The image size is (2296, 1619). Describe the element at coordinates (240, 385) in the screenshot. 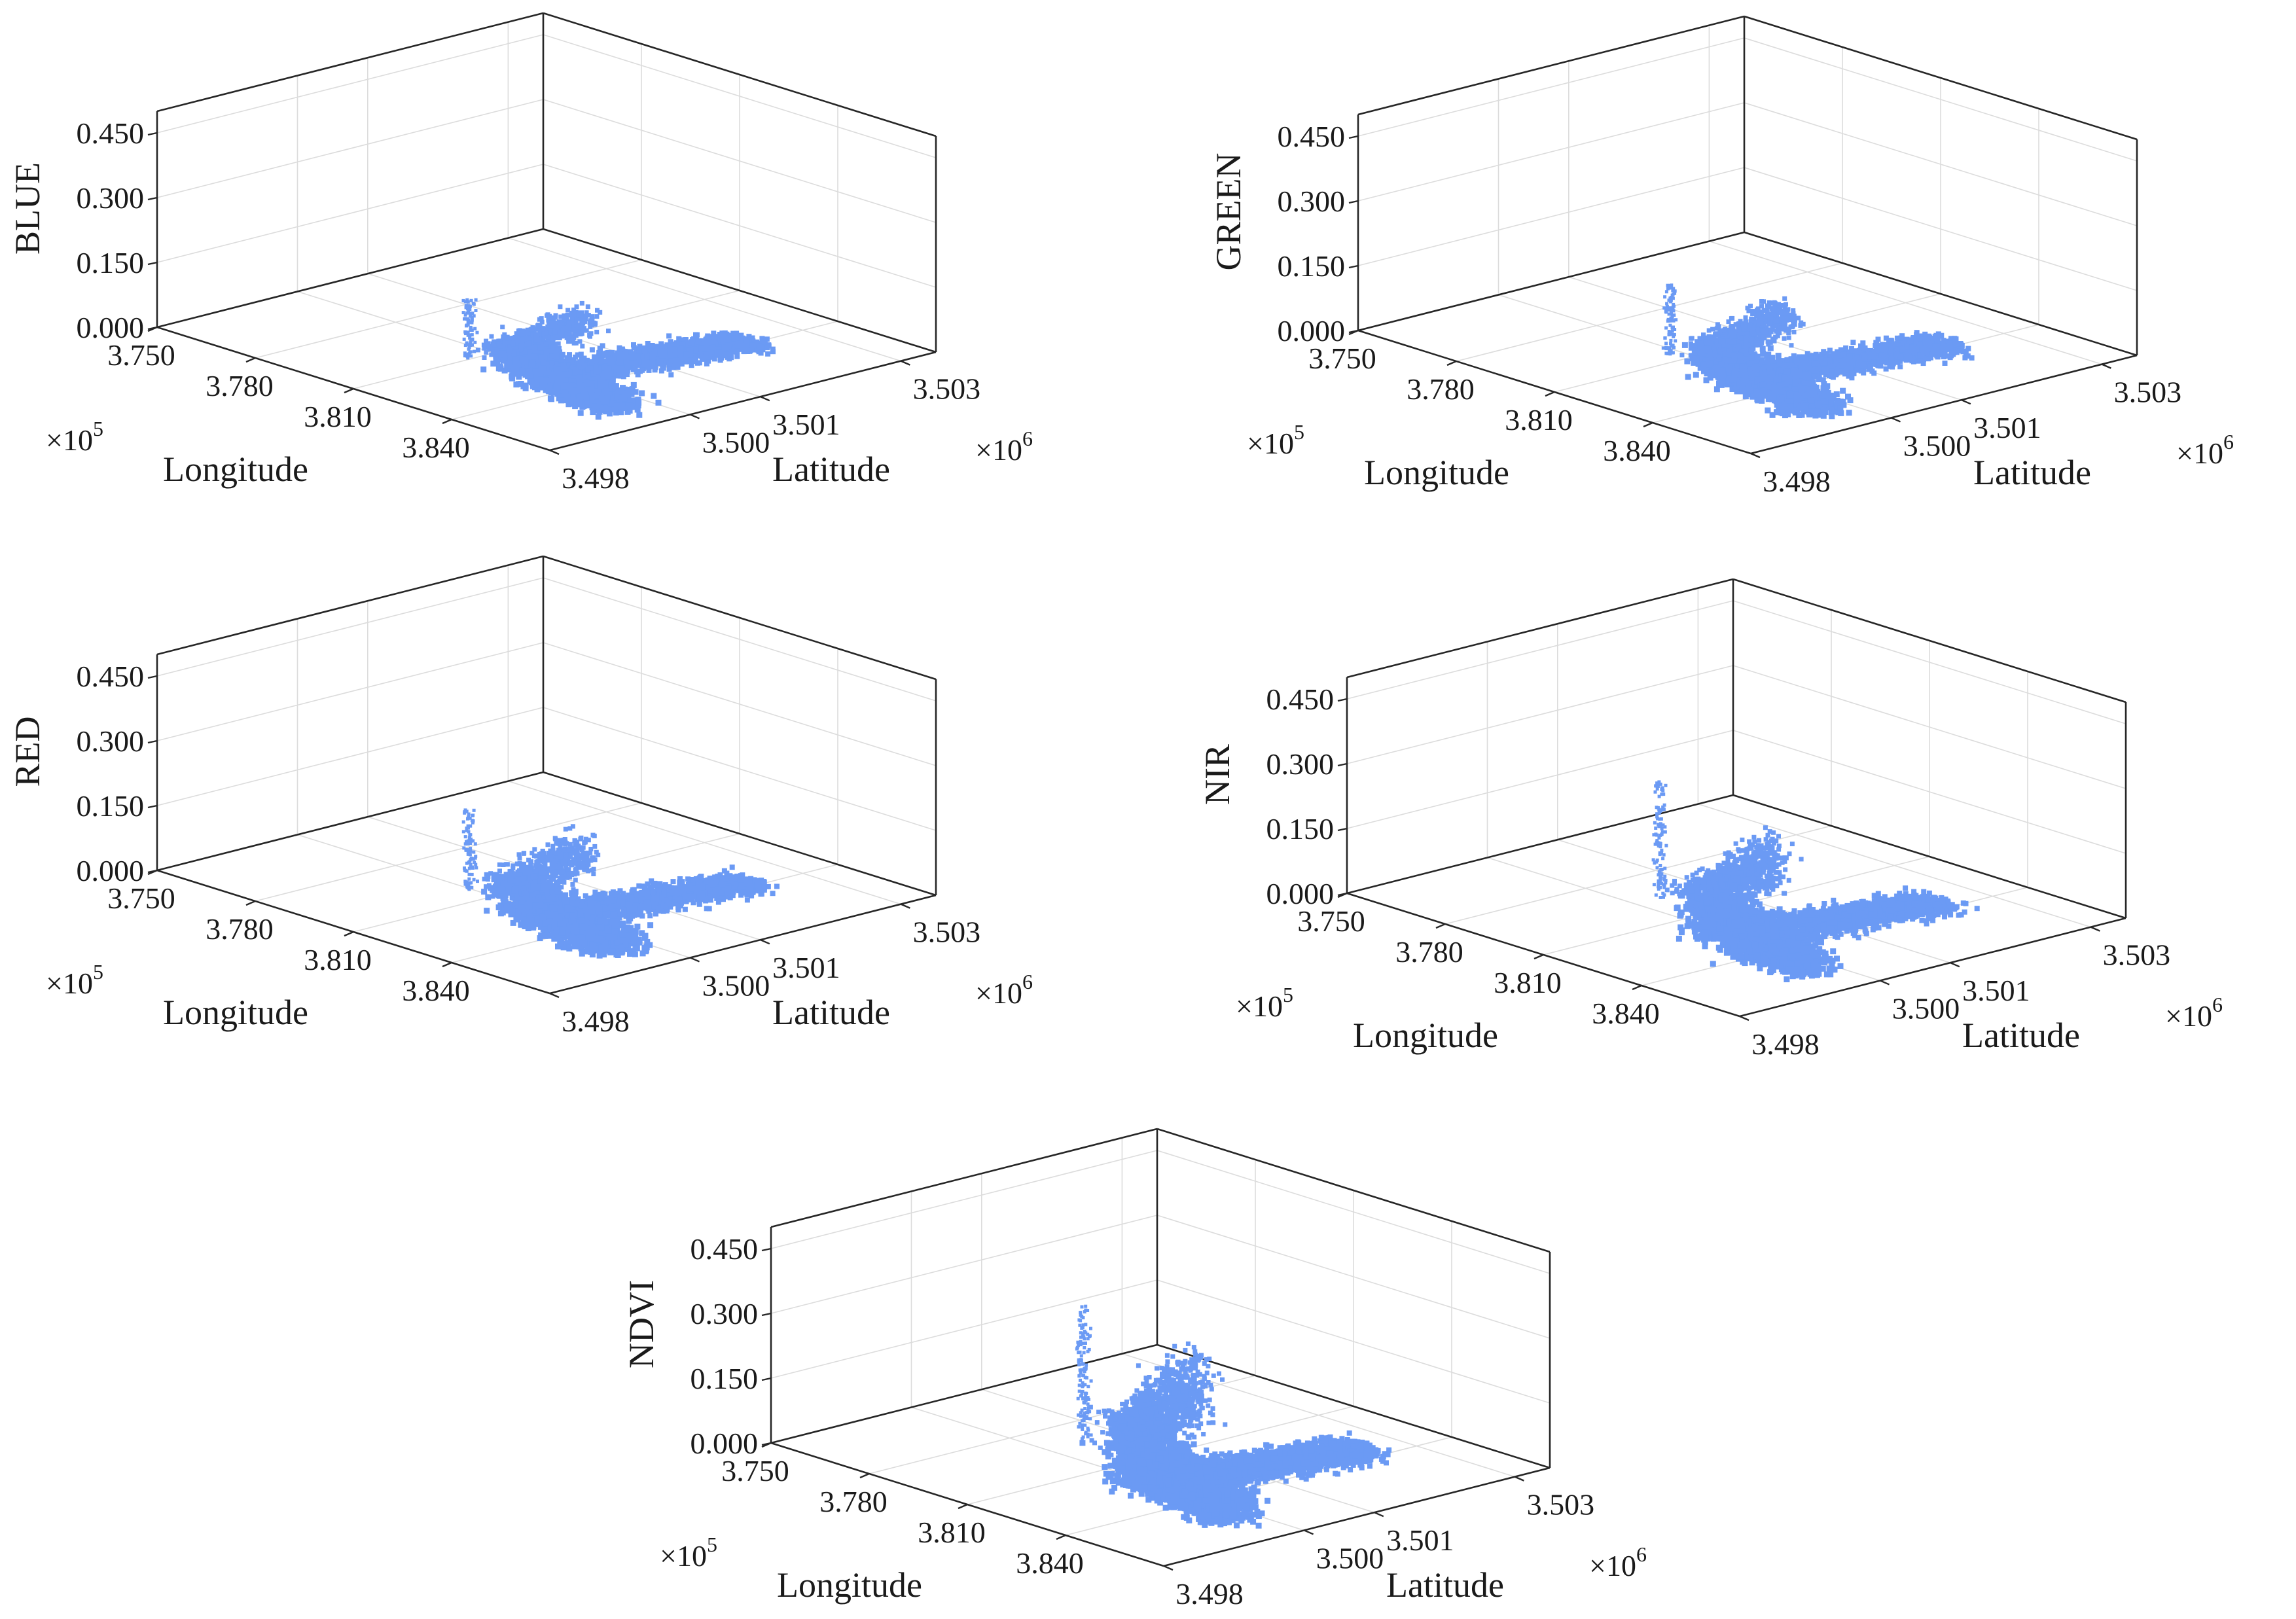

I see `longitude-tick-label: 3.780` at that location.